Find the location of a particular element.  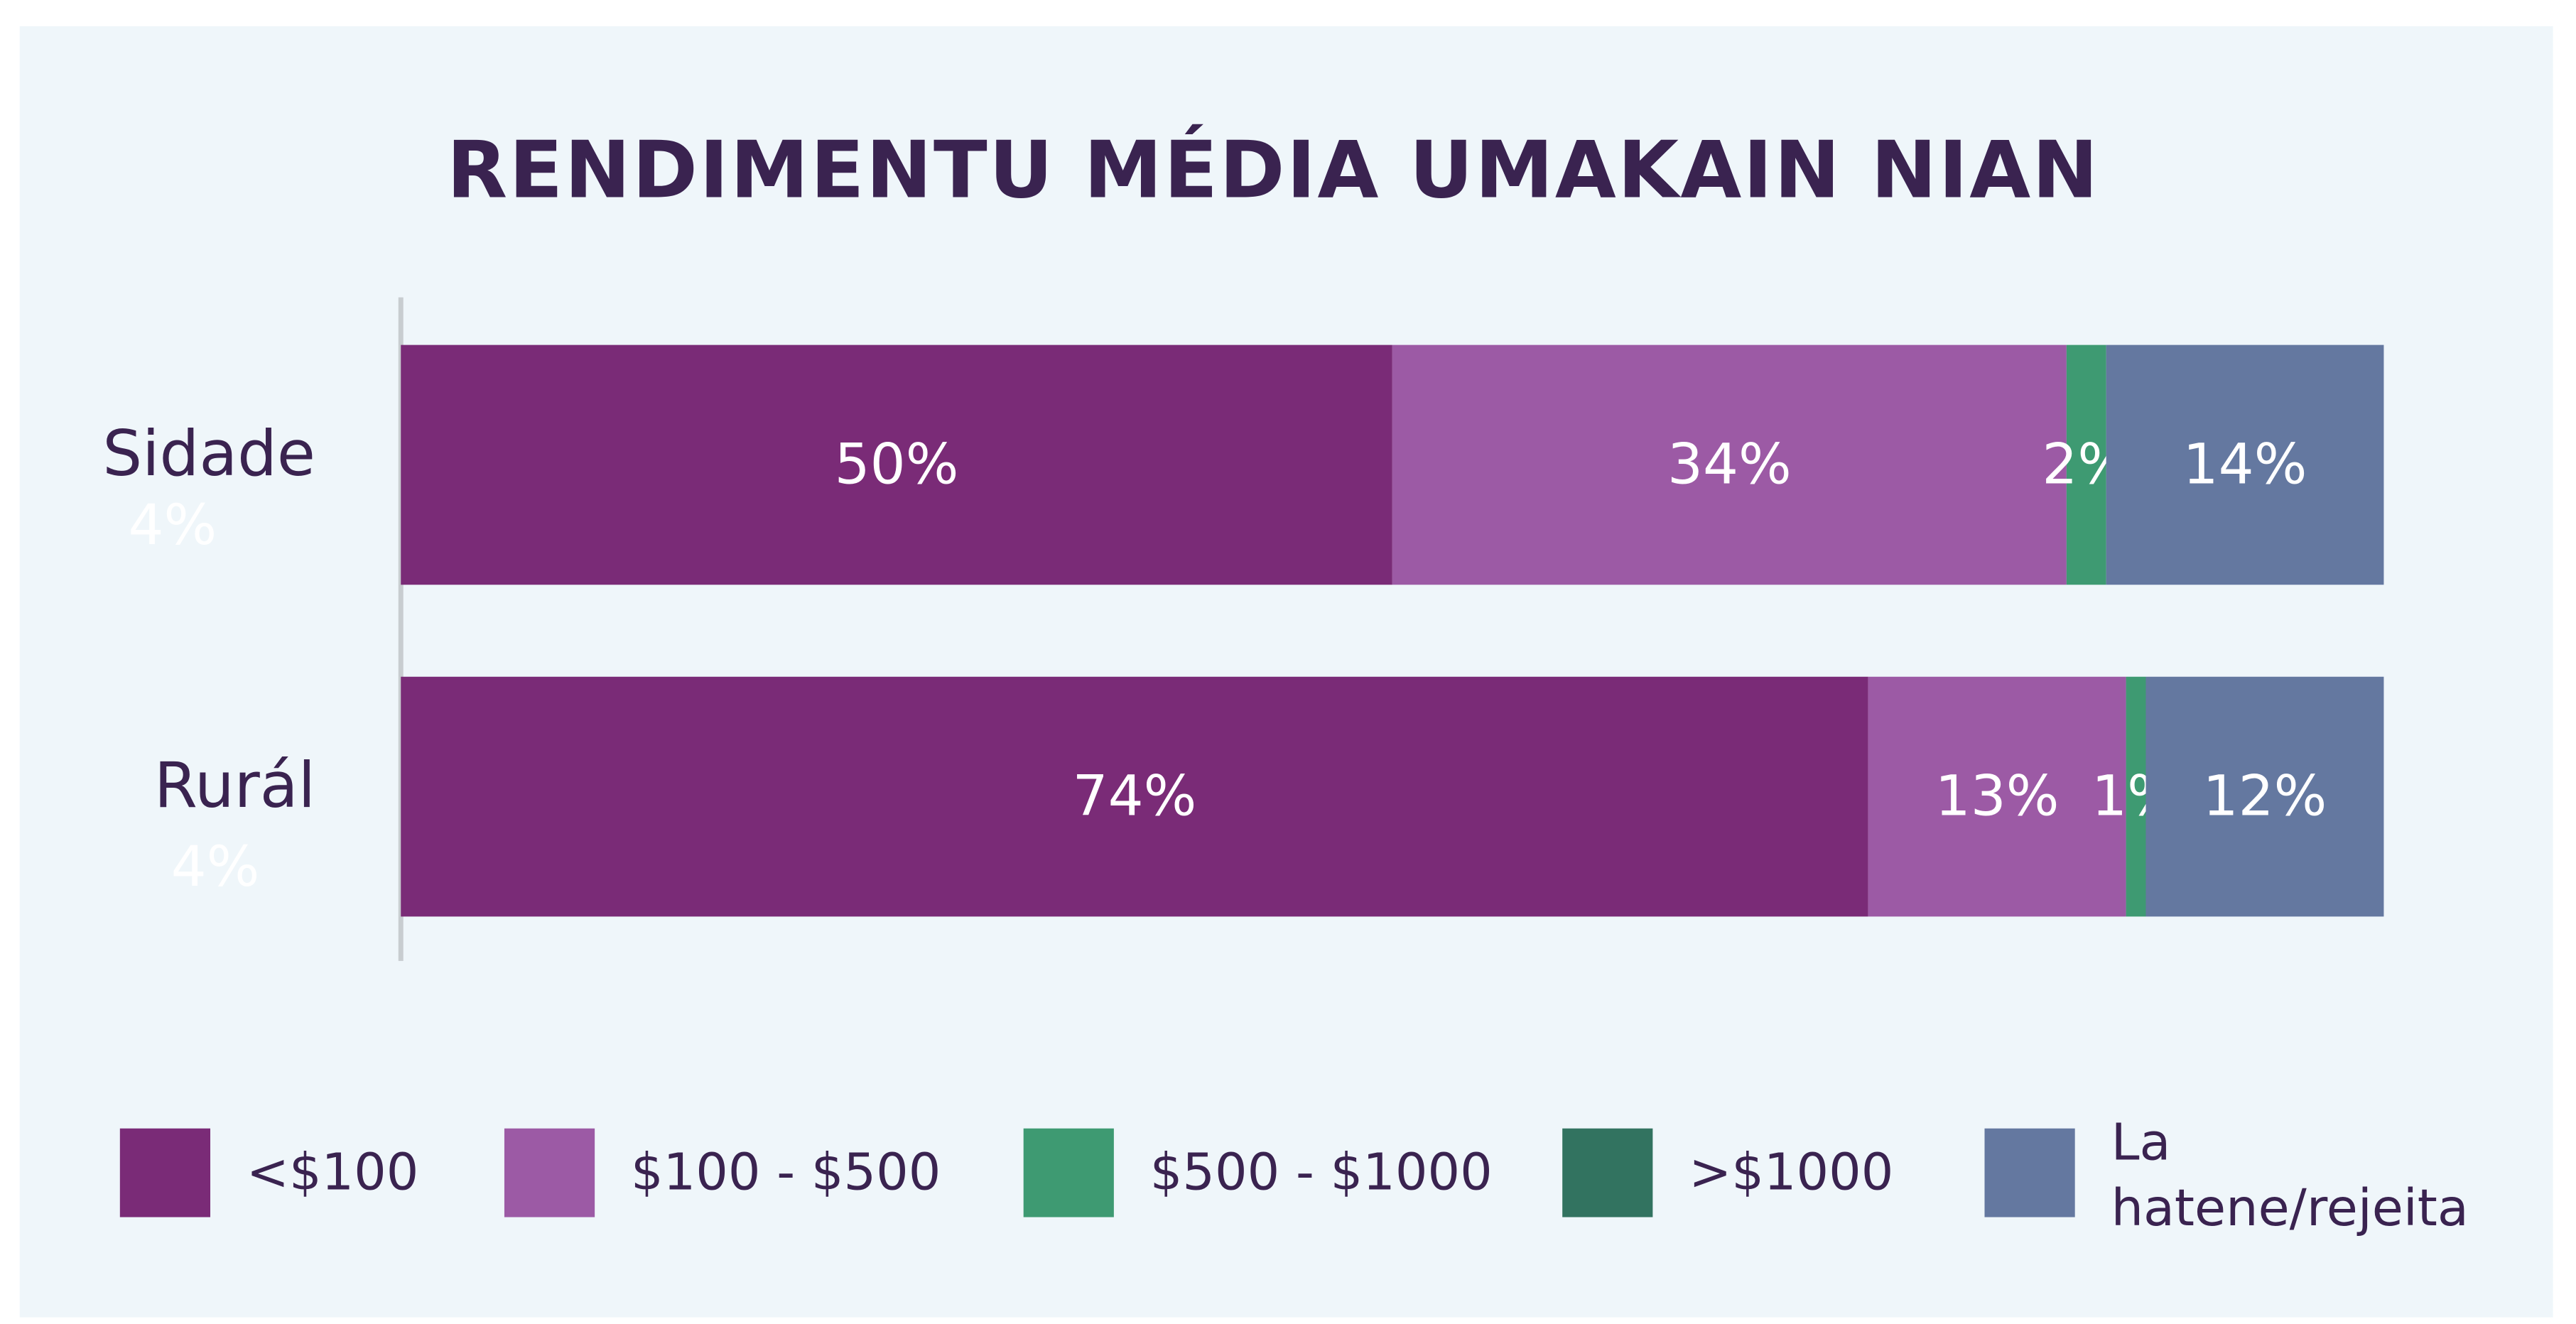

legend-item: $500 - $1000 is located at coordinates (1321, 1173).